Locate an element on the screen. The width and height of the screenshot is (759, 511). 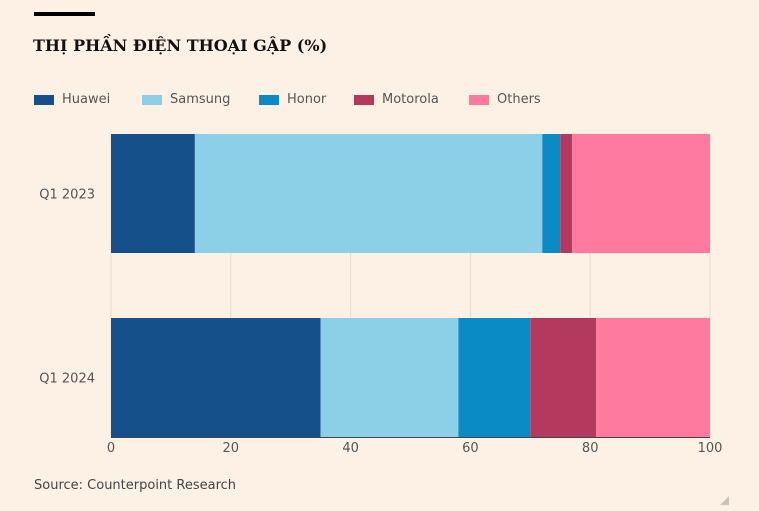
header-rule is located at coordinates (64, 14).